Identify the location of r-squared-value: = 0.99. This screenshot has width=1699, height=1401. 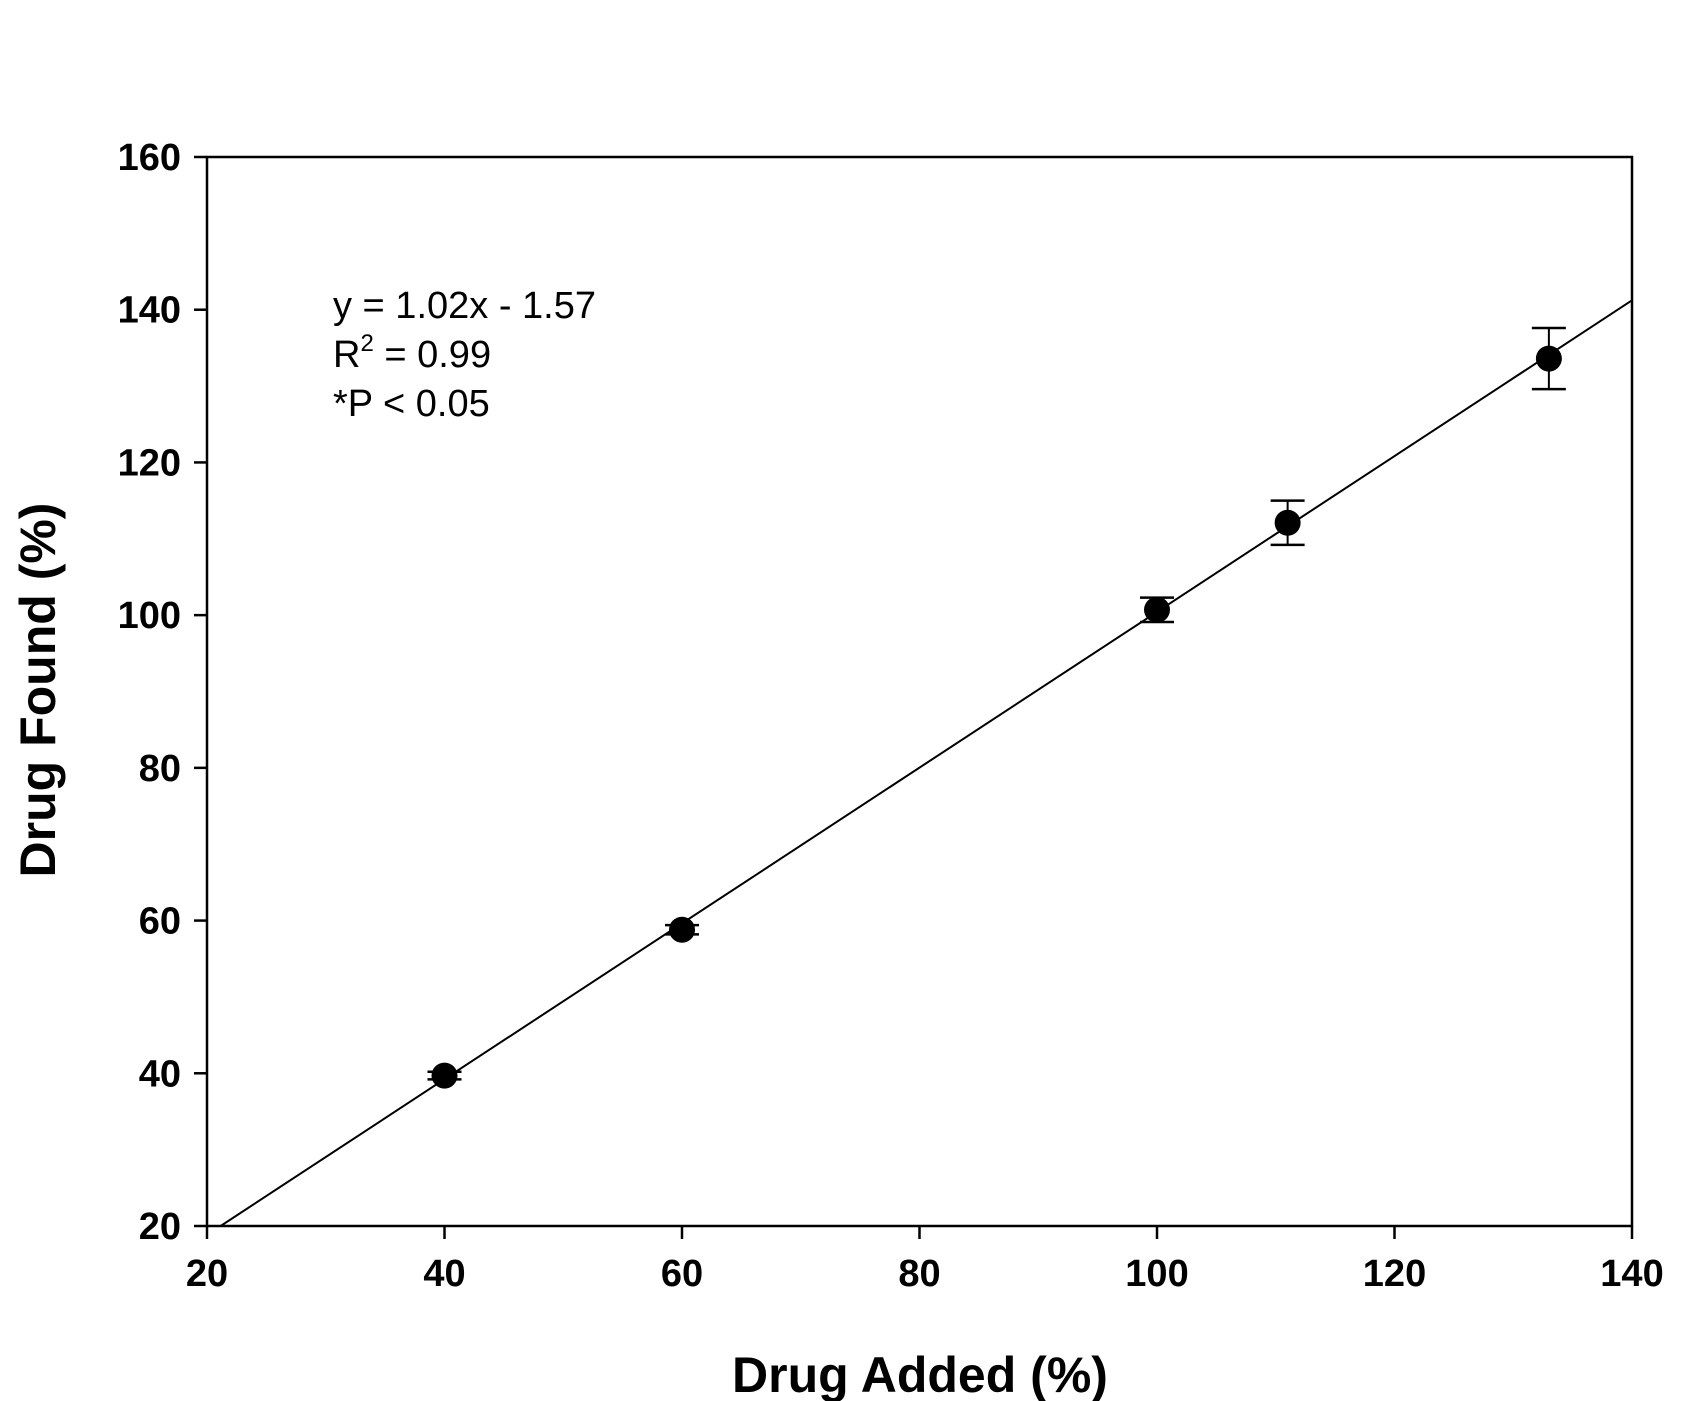
(432, 355).